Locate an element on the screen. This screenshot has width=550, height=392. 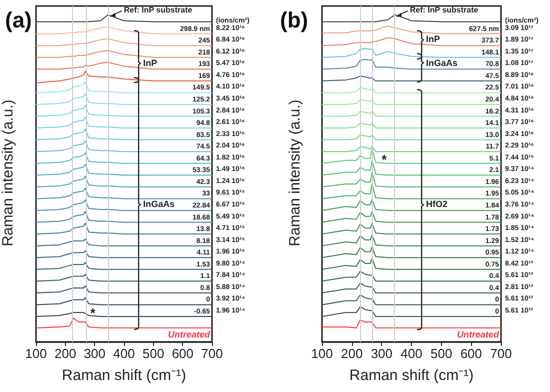
chart-title: (b) is located at coordinates (294, 20).